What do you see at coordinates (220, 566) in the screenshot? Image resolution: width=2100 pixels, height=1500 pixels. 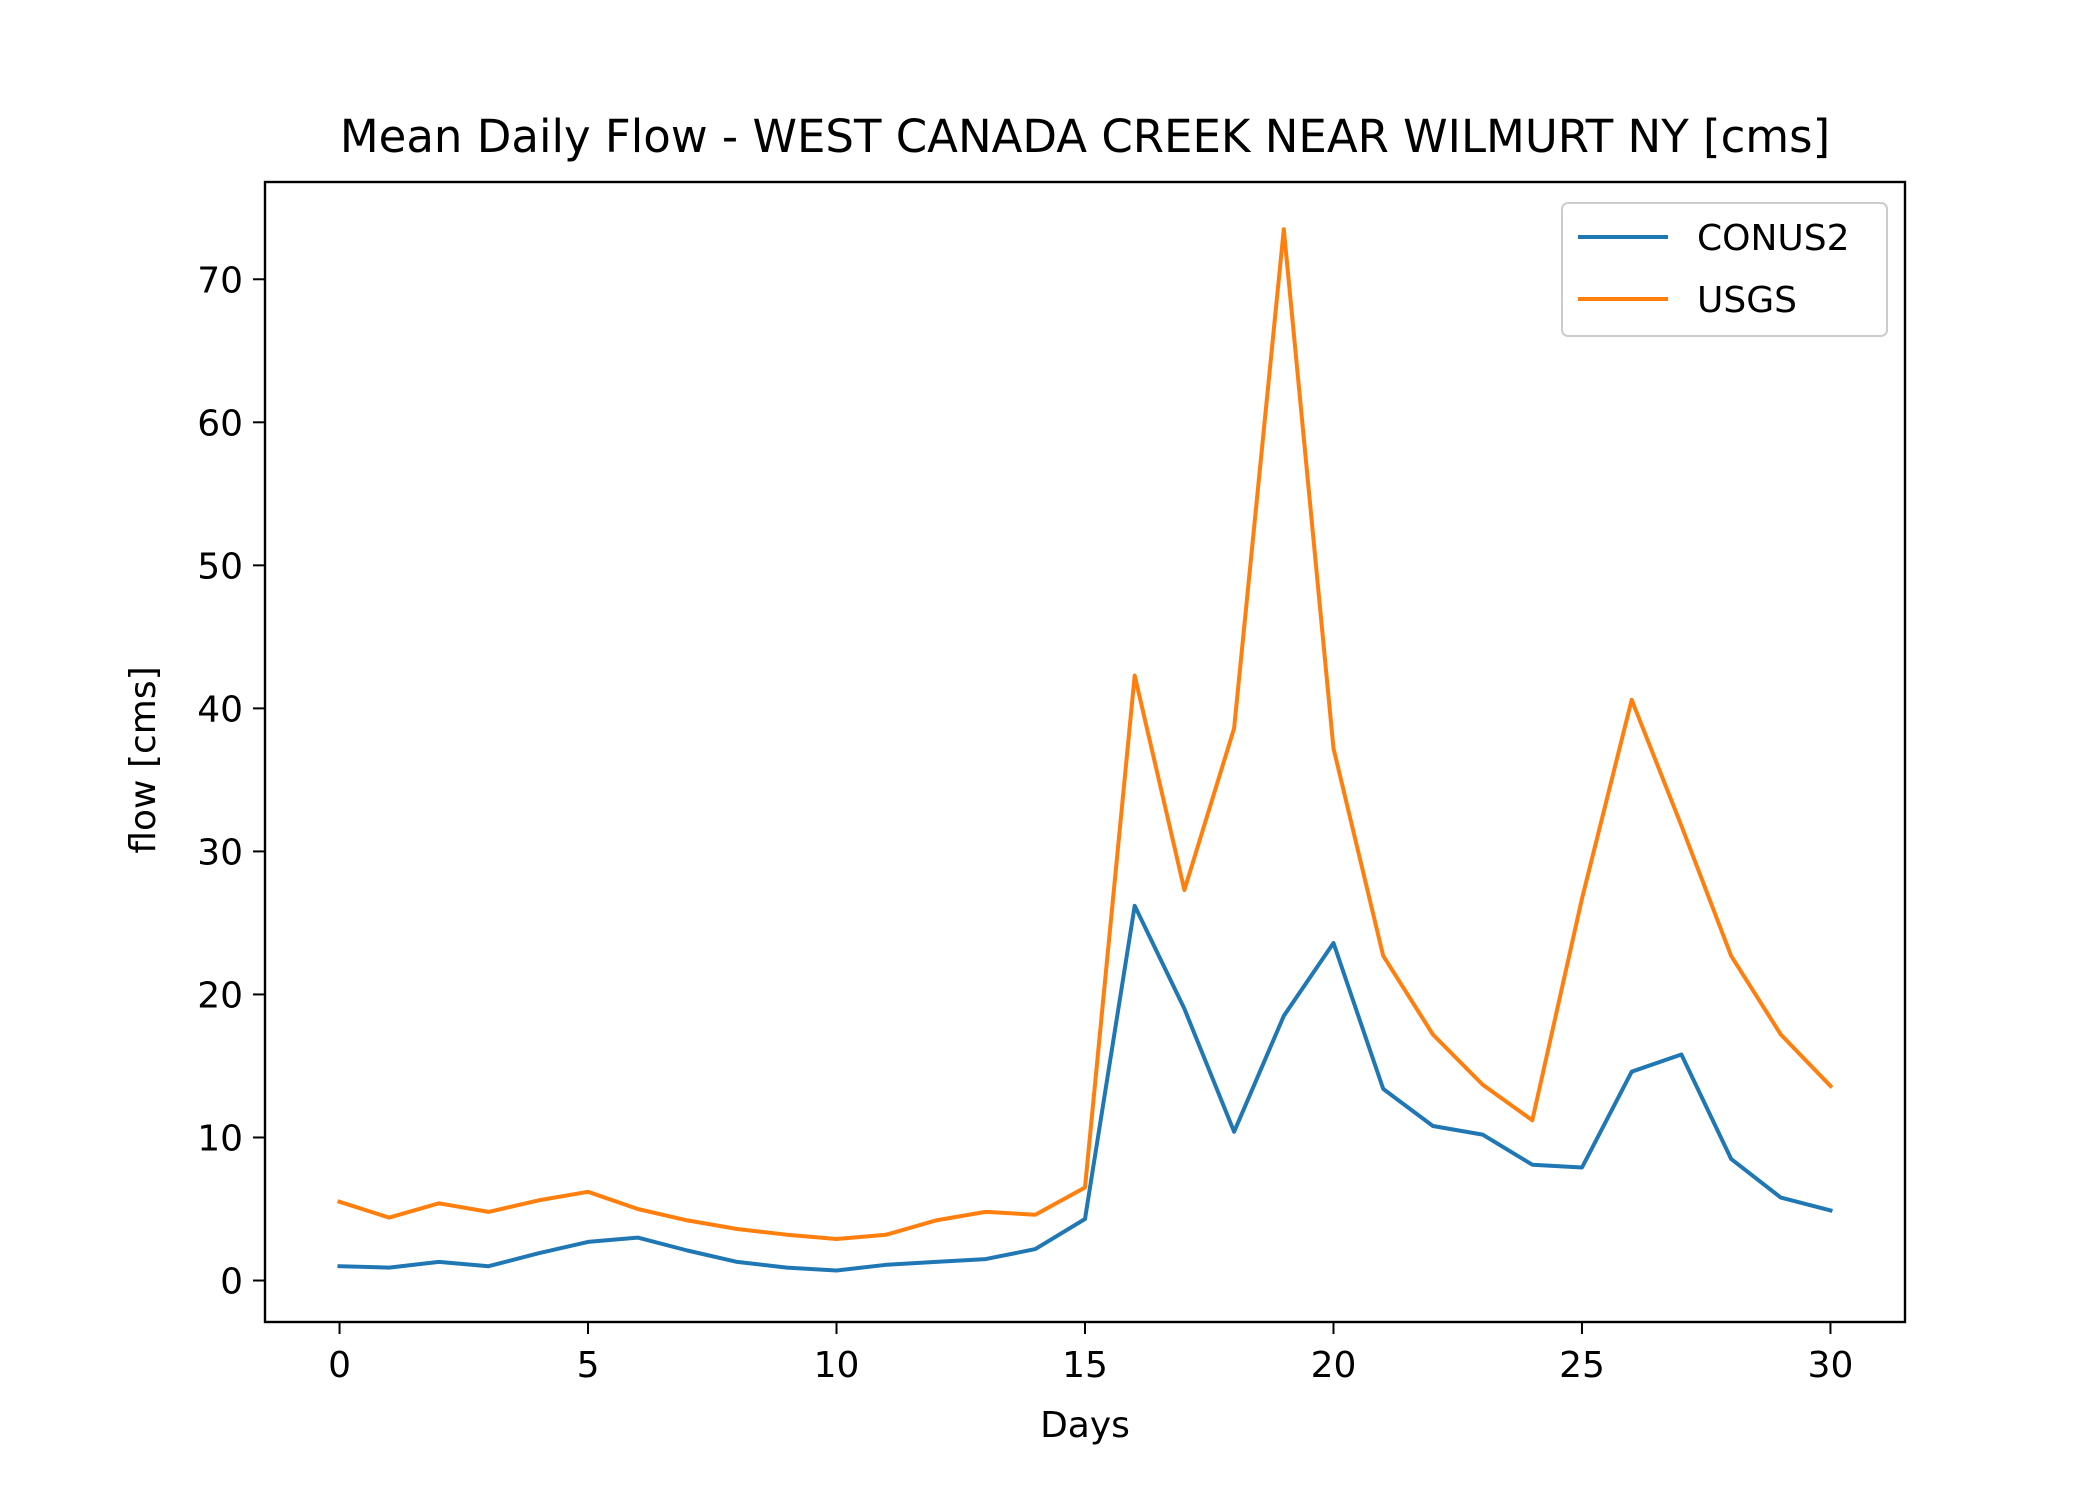 I see `y-tick-label: 50` at bounding box center [220, 566].